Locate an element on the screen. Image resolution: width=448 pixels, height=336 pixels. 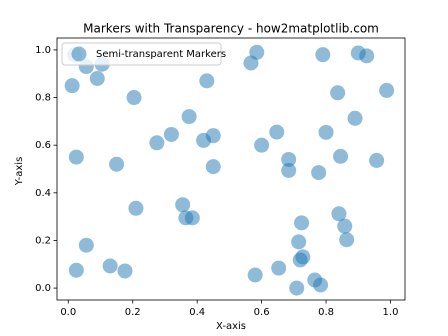
x-axis-label: X-axis is located at coordinates (231, 326).